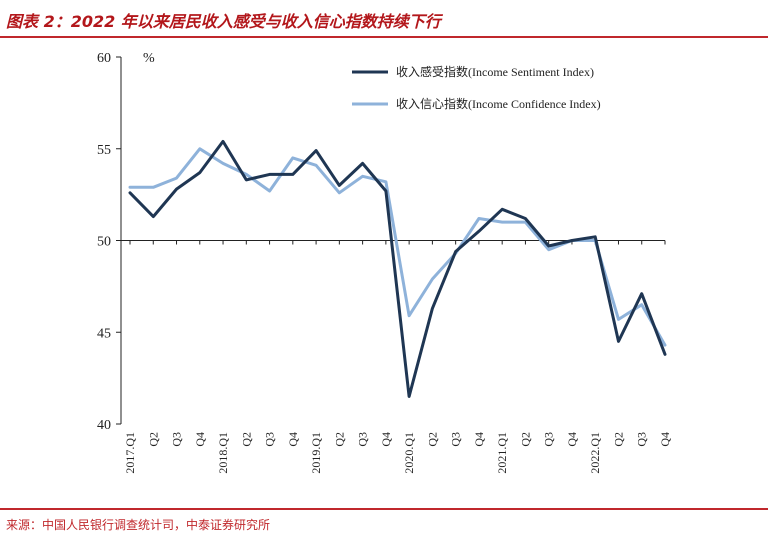 The image size is (768, 541). What do you see at coordinates (409, 453) in the screenshot?
I see `x-tick-label: 2020.Q1` at bounding box center [409, 453].